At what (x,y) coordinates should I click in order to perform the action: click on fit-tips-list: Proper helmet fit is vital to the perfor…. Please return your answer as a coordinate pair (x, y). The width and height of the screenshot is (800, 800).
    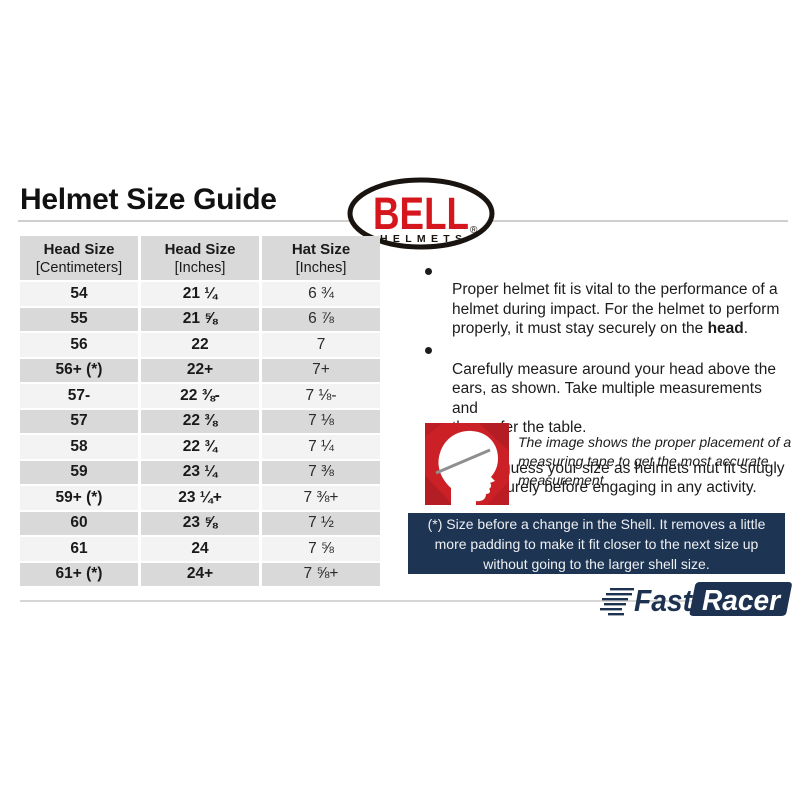
    Looking at the image, I should click on (600, 380).